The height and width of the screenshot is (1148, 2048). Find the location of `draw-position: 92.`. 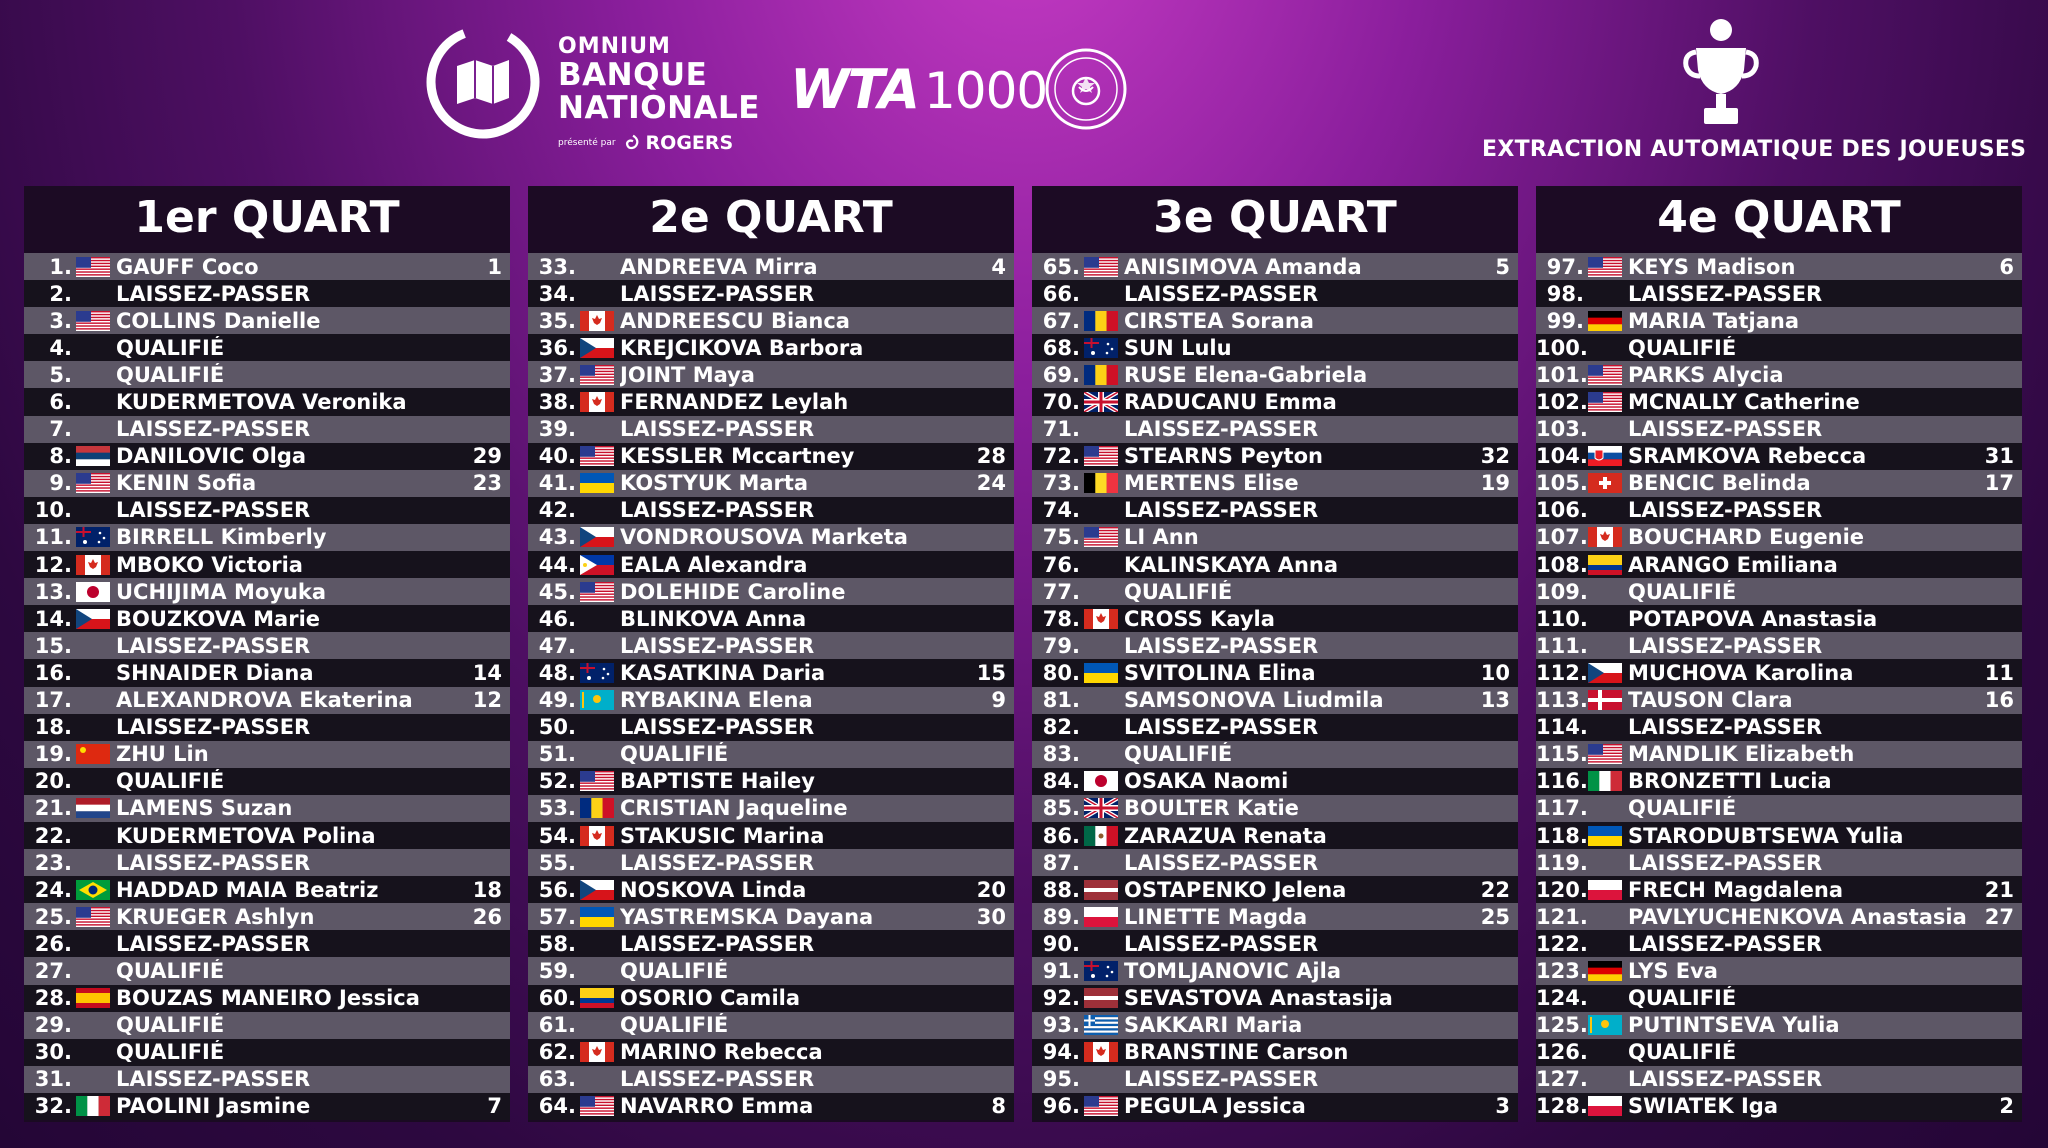

draw-position: 92. is located at coordinates (1061, 998).